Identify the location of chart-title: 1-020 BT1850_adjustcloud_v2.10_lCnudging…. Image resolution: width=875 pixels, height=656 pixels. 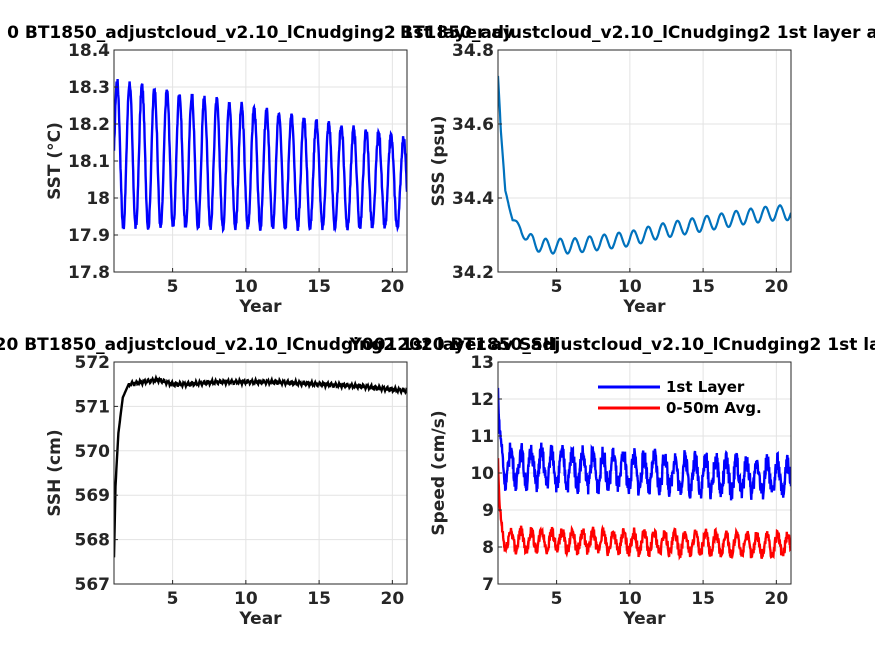
(278, 345).